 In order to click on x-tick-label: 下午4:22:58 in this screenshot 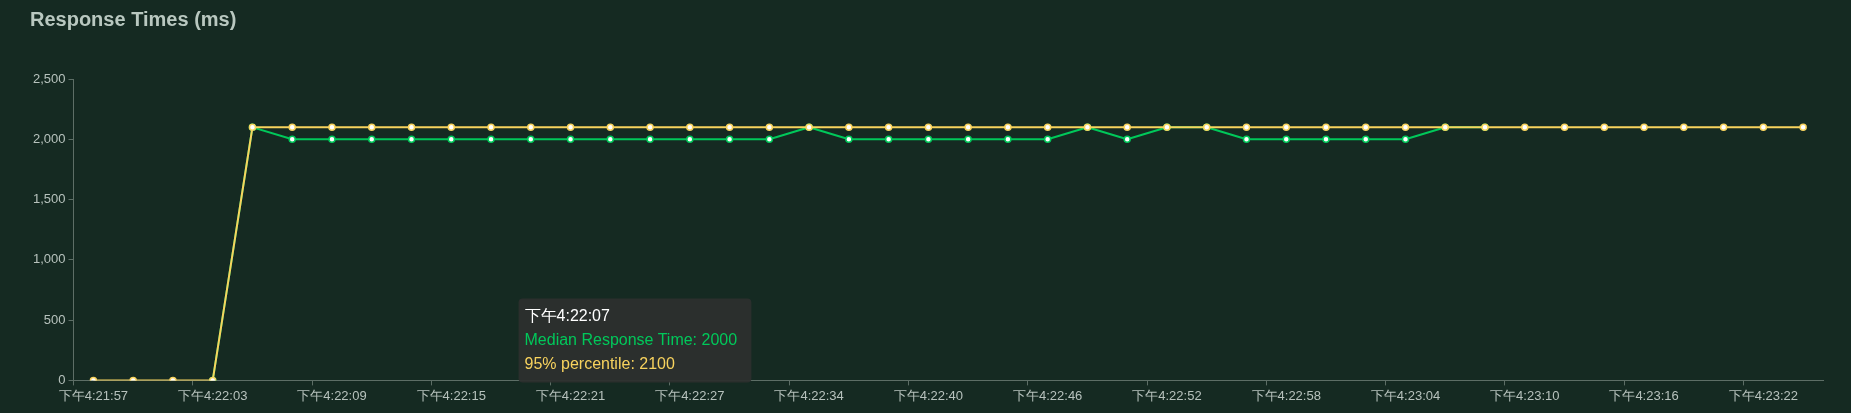, I will do `click(1286, 395)`.